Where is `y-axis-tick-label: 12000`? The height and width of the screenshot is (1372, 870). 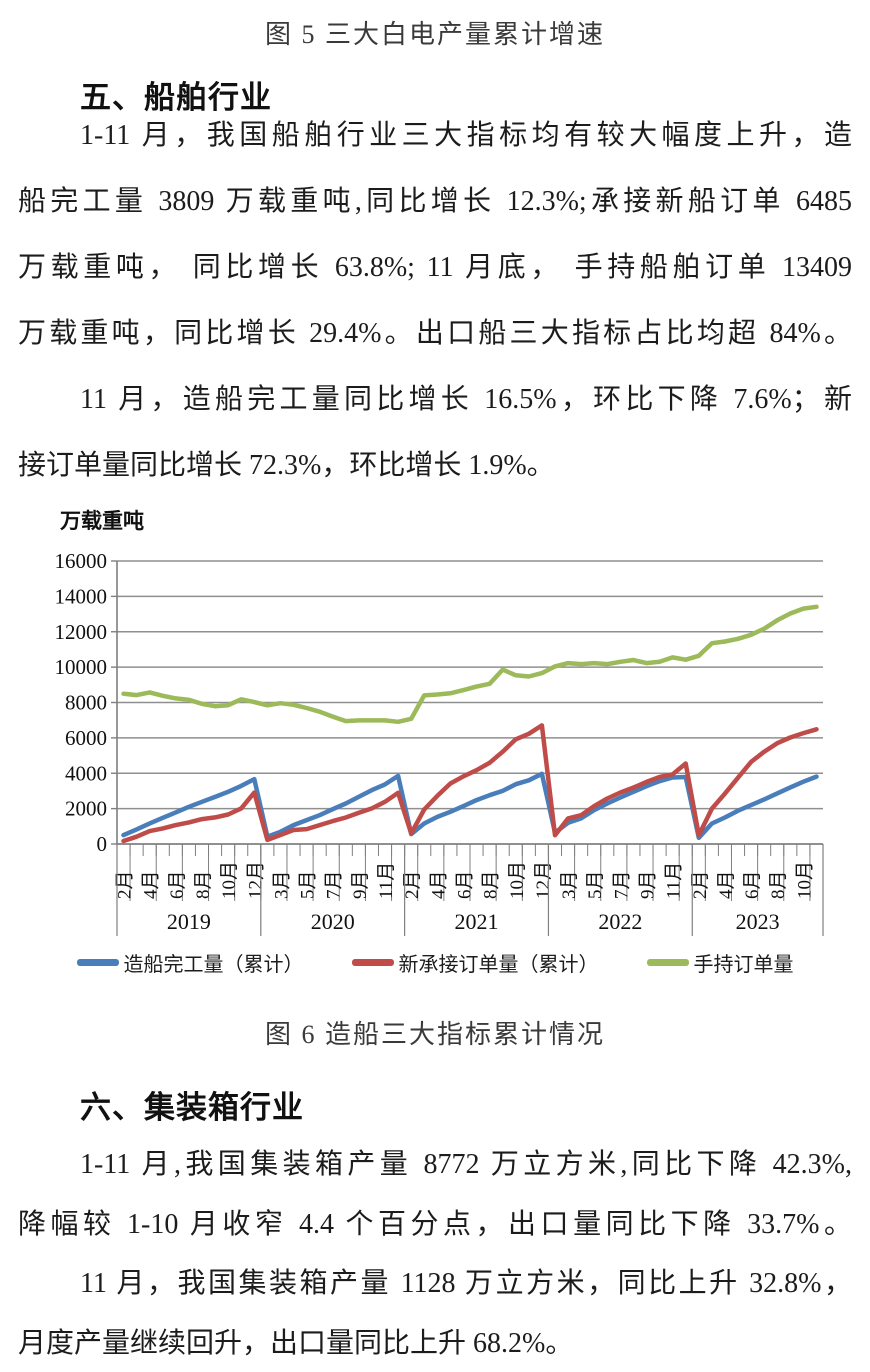
y-axis-tick-label: 12000 is located at coordinates (81, 632).